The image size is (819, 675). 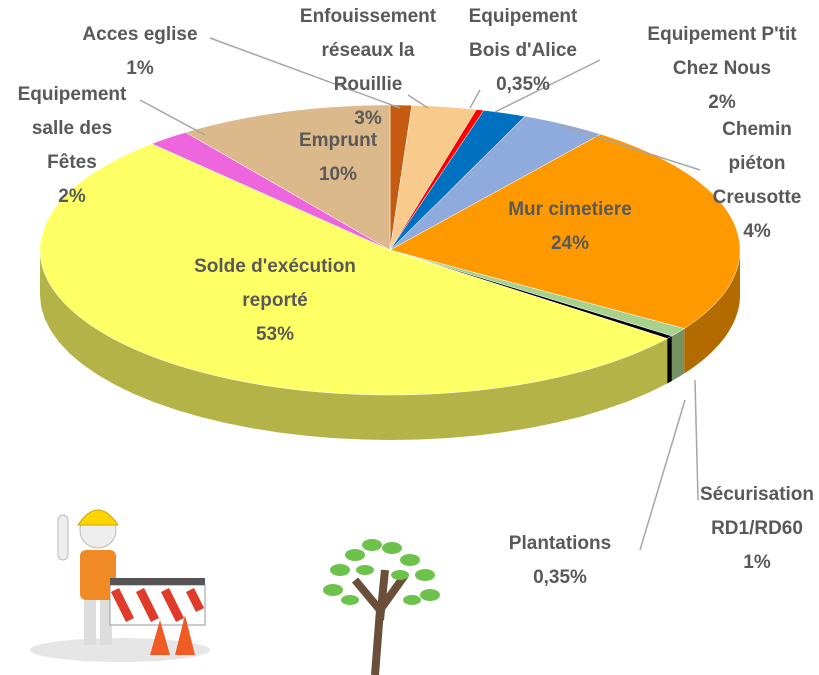 I want to click on data-label: Equipement Bois d'Alice 0,35%, so click(x=523, y=51).